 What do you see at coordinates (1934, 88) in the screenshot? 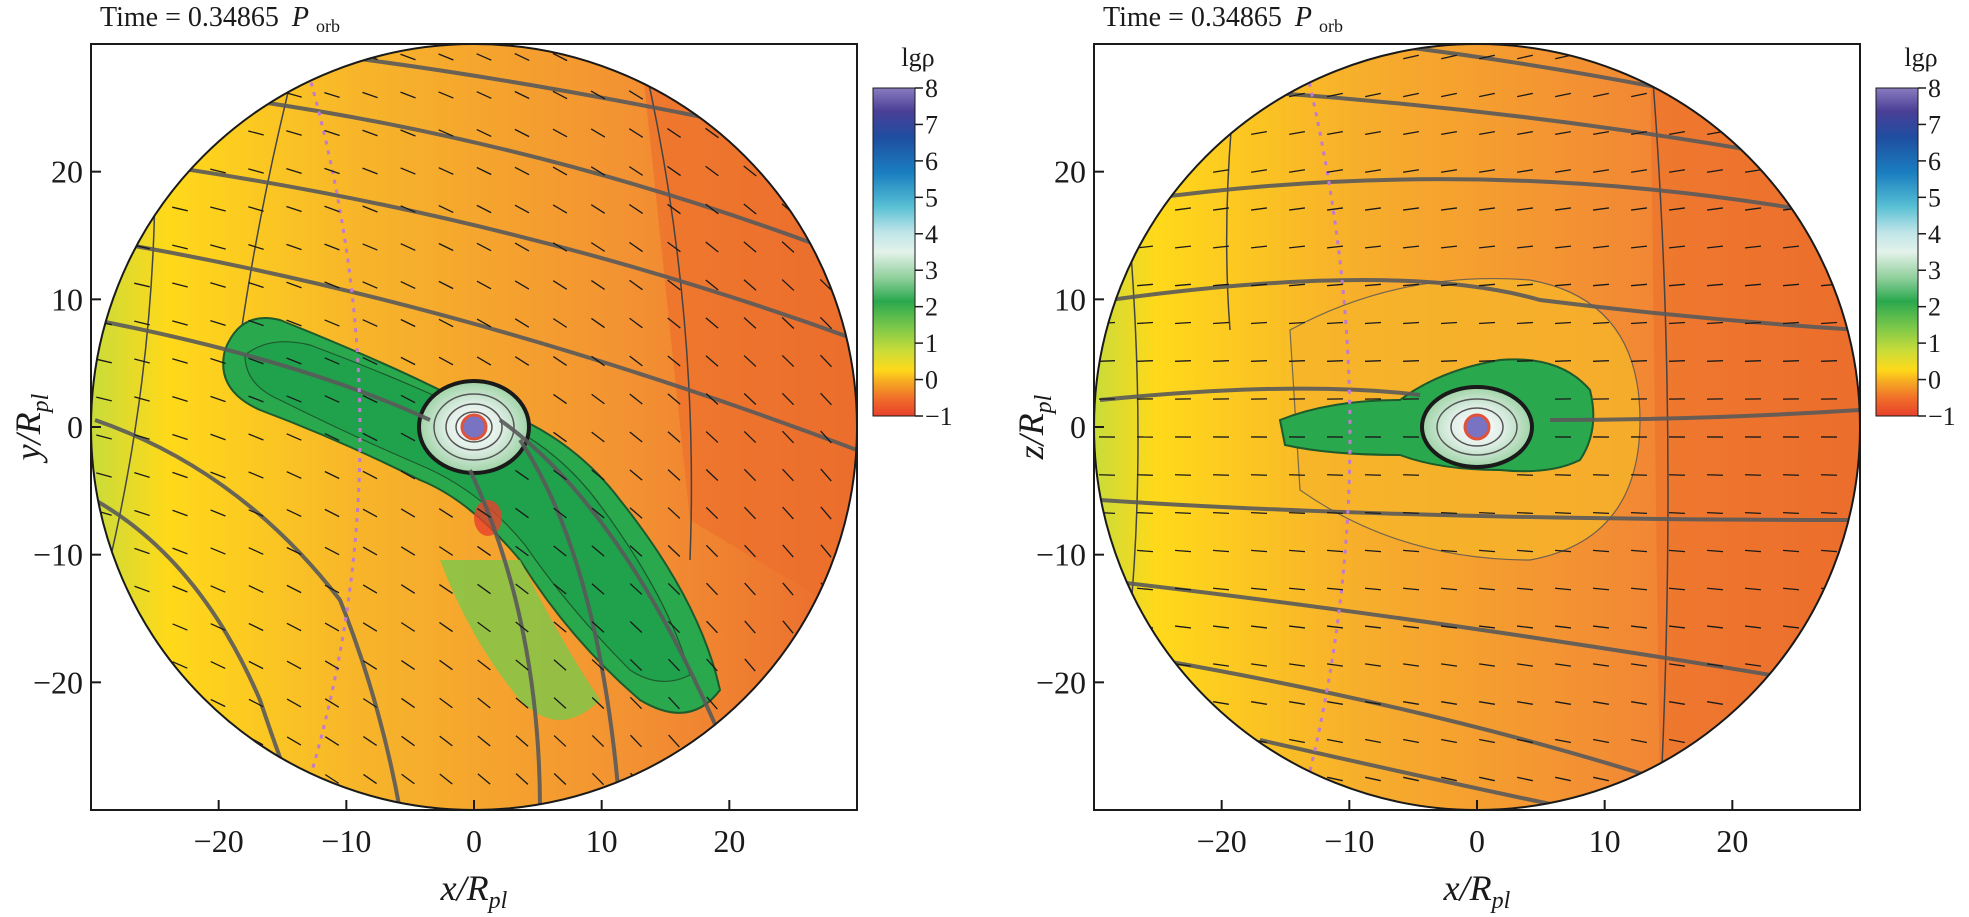
I see `colorbar-tick-label-right: 8` at bounding box center [1934, 88].